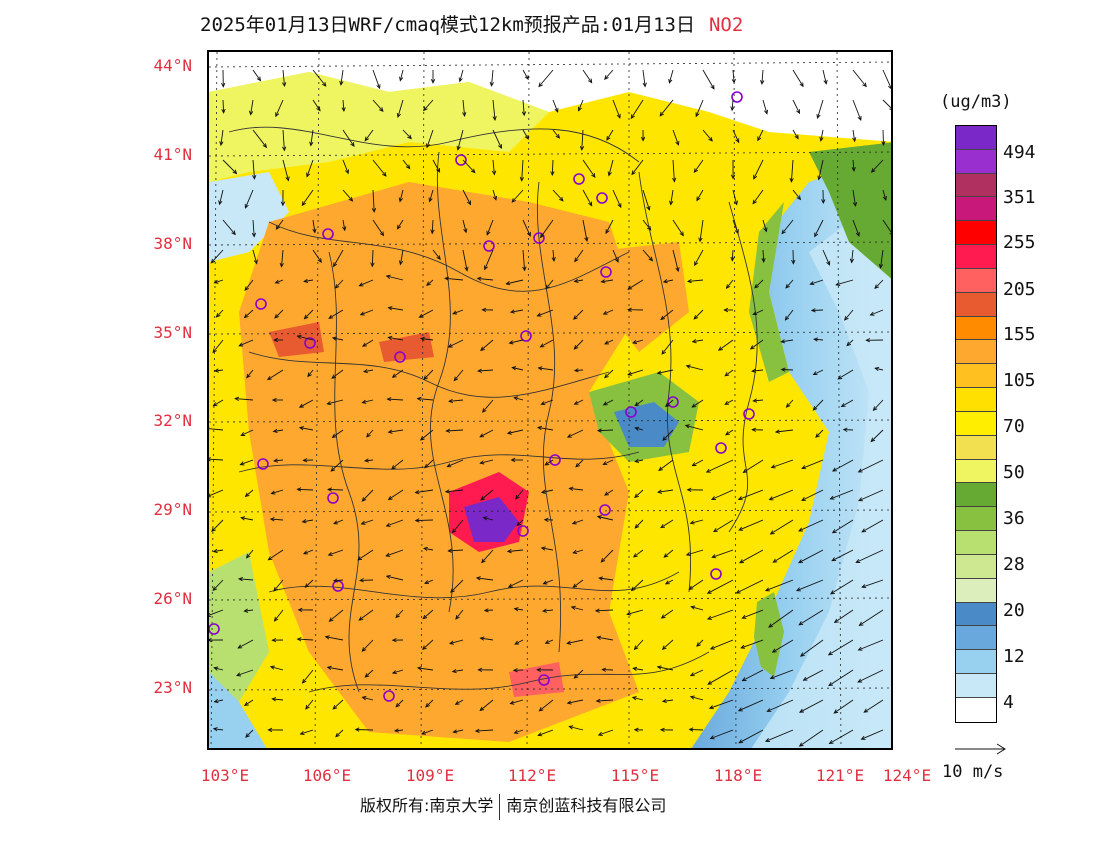 Image resolution: width=1100 pixels, height=850 pixels. Describe the element at coordinates (172, 598) in the screenshot. I see `lat-label-26n: 26°N` at that location.